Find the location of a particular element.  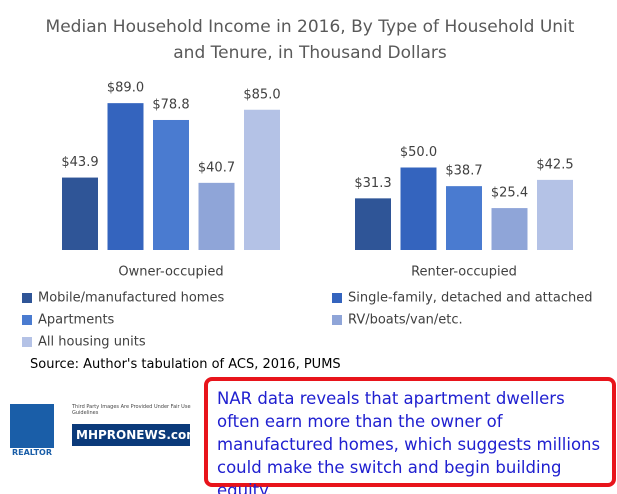

mhpronews-name: MHPRONEWS.com is located at coordinates (135, 435).